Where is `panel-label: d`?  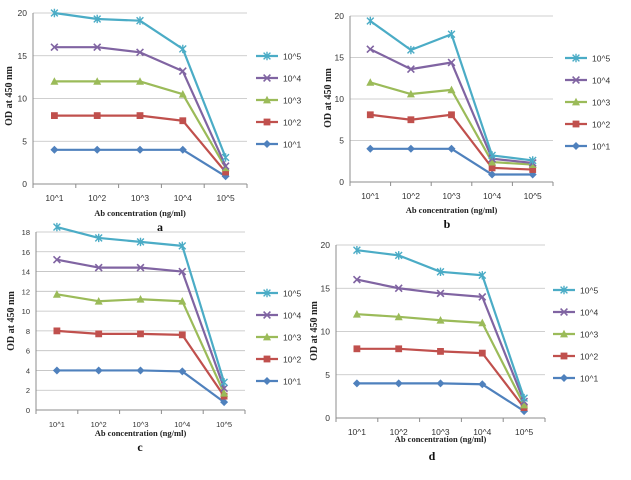
panel-label: d is located at coordinates (432, 456).